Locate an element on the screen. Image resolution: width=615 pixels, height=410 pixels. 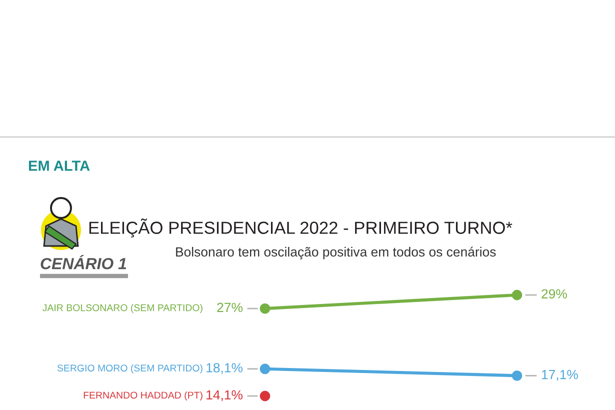
text: SERGIO MORO (SEM PARTIDO) is located at coordinates (129, 369).